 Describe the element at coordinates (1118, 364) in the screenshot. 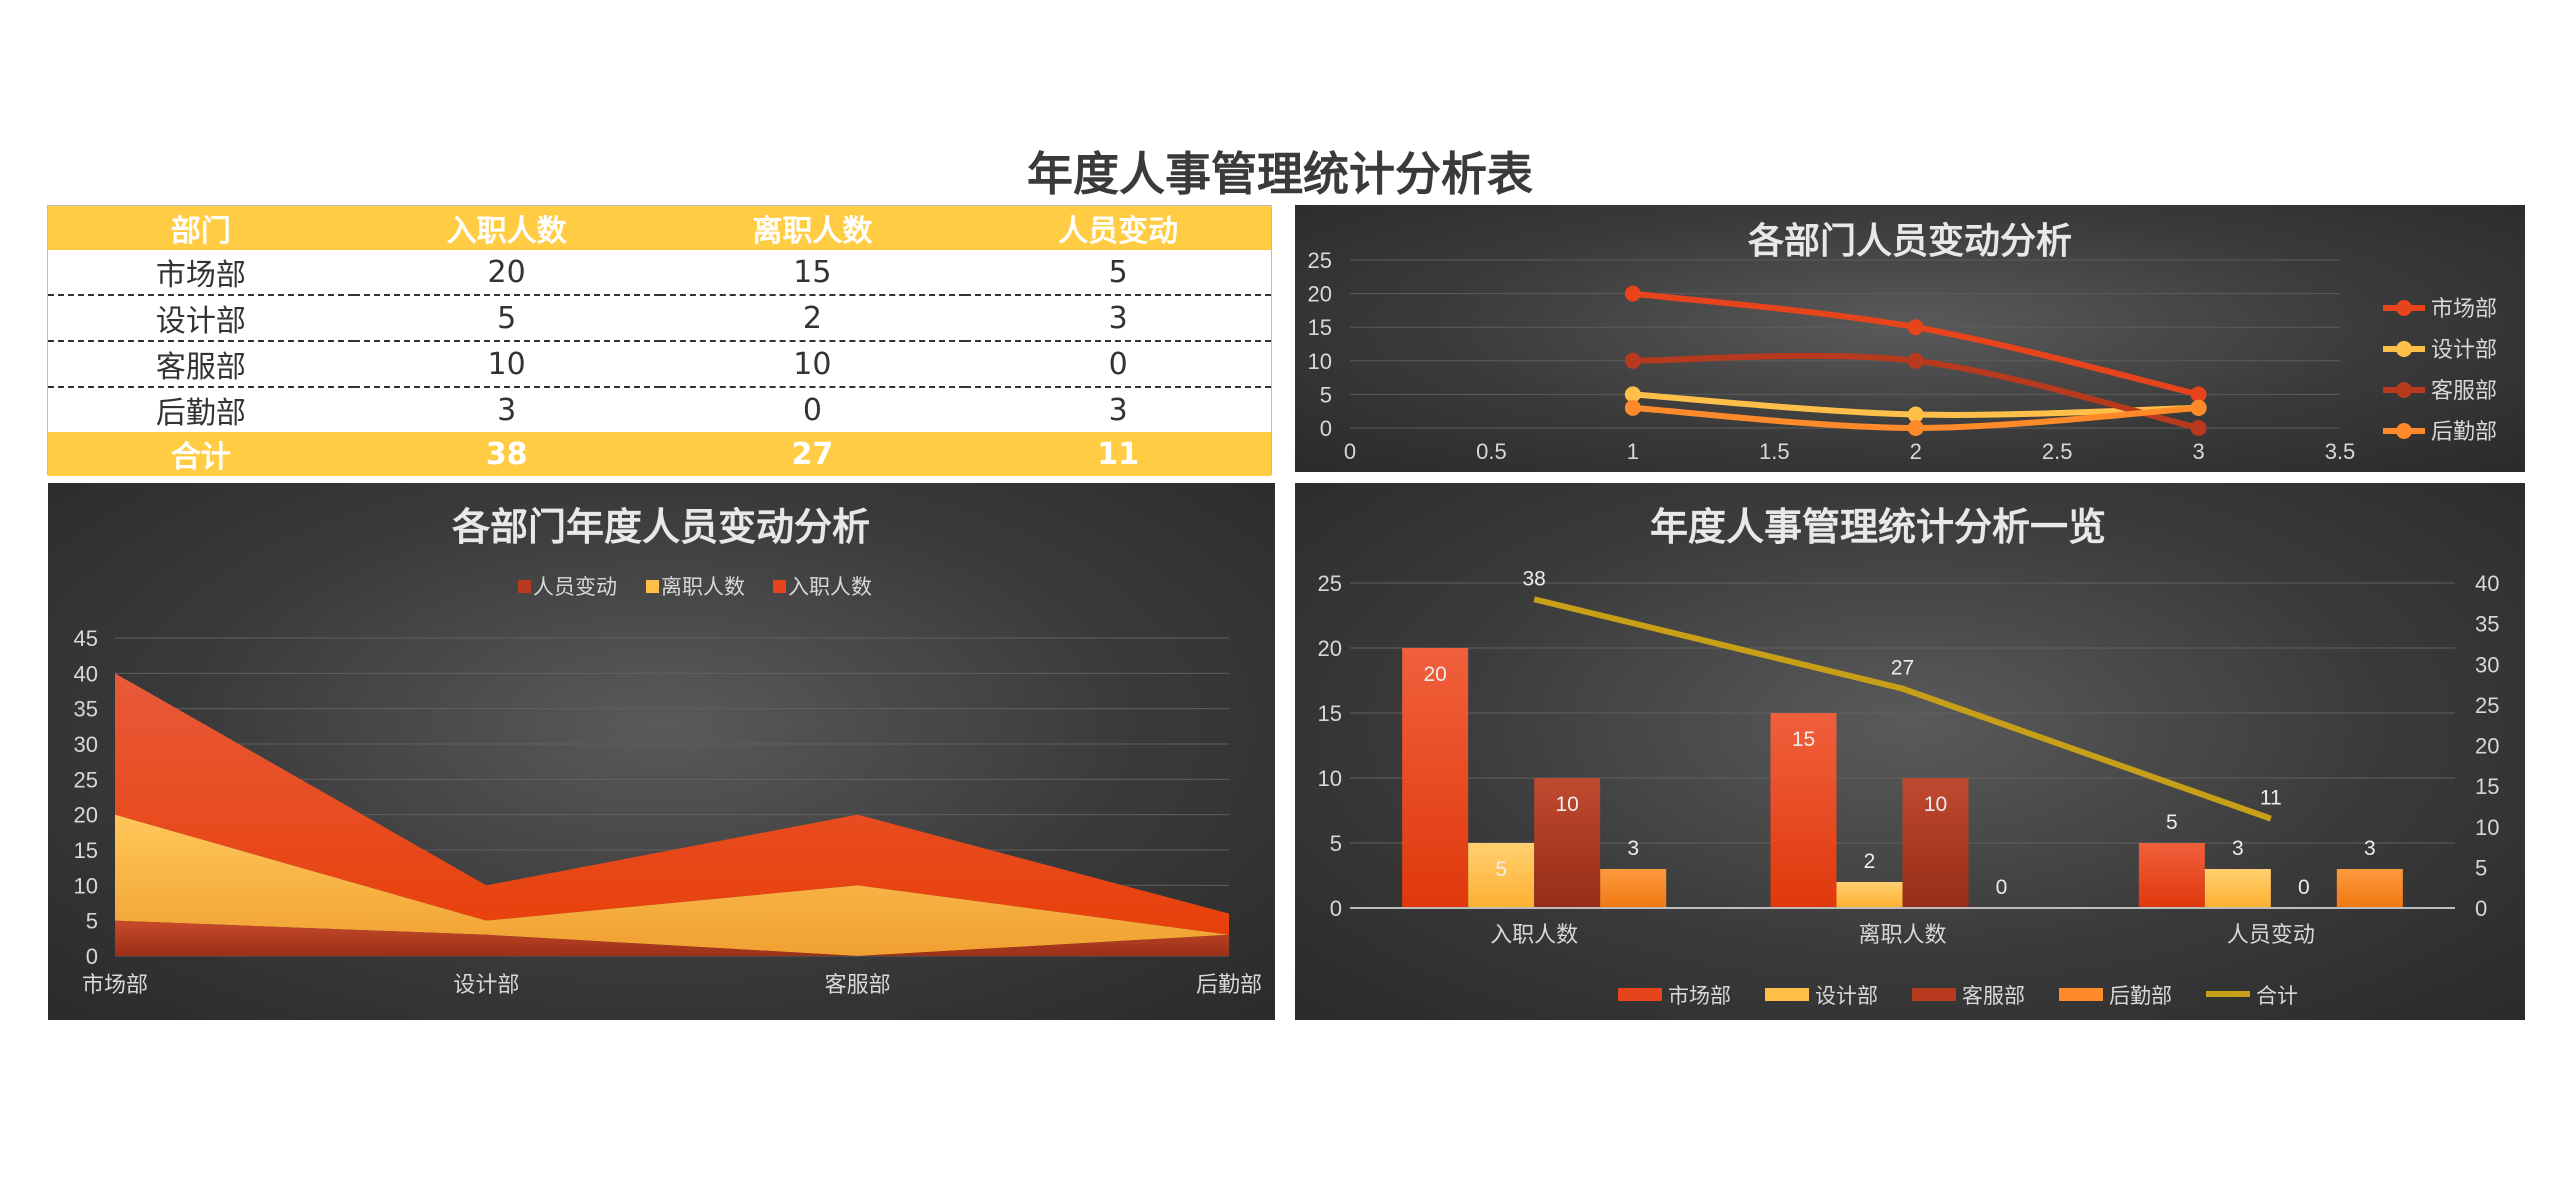

I see `table-cell: 0` at that location.